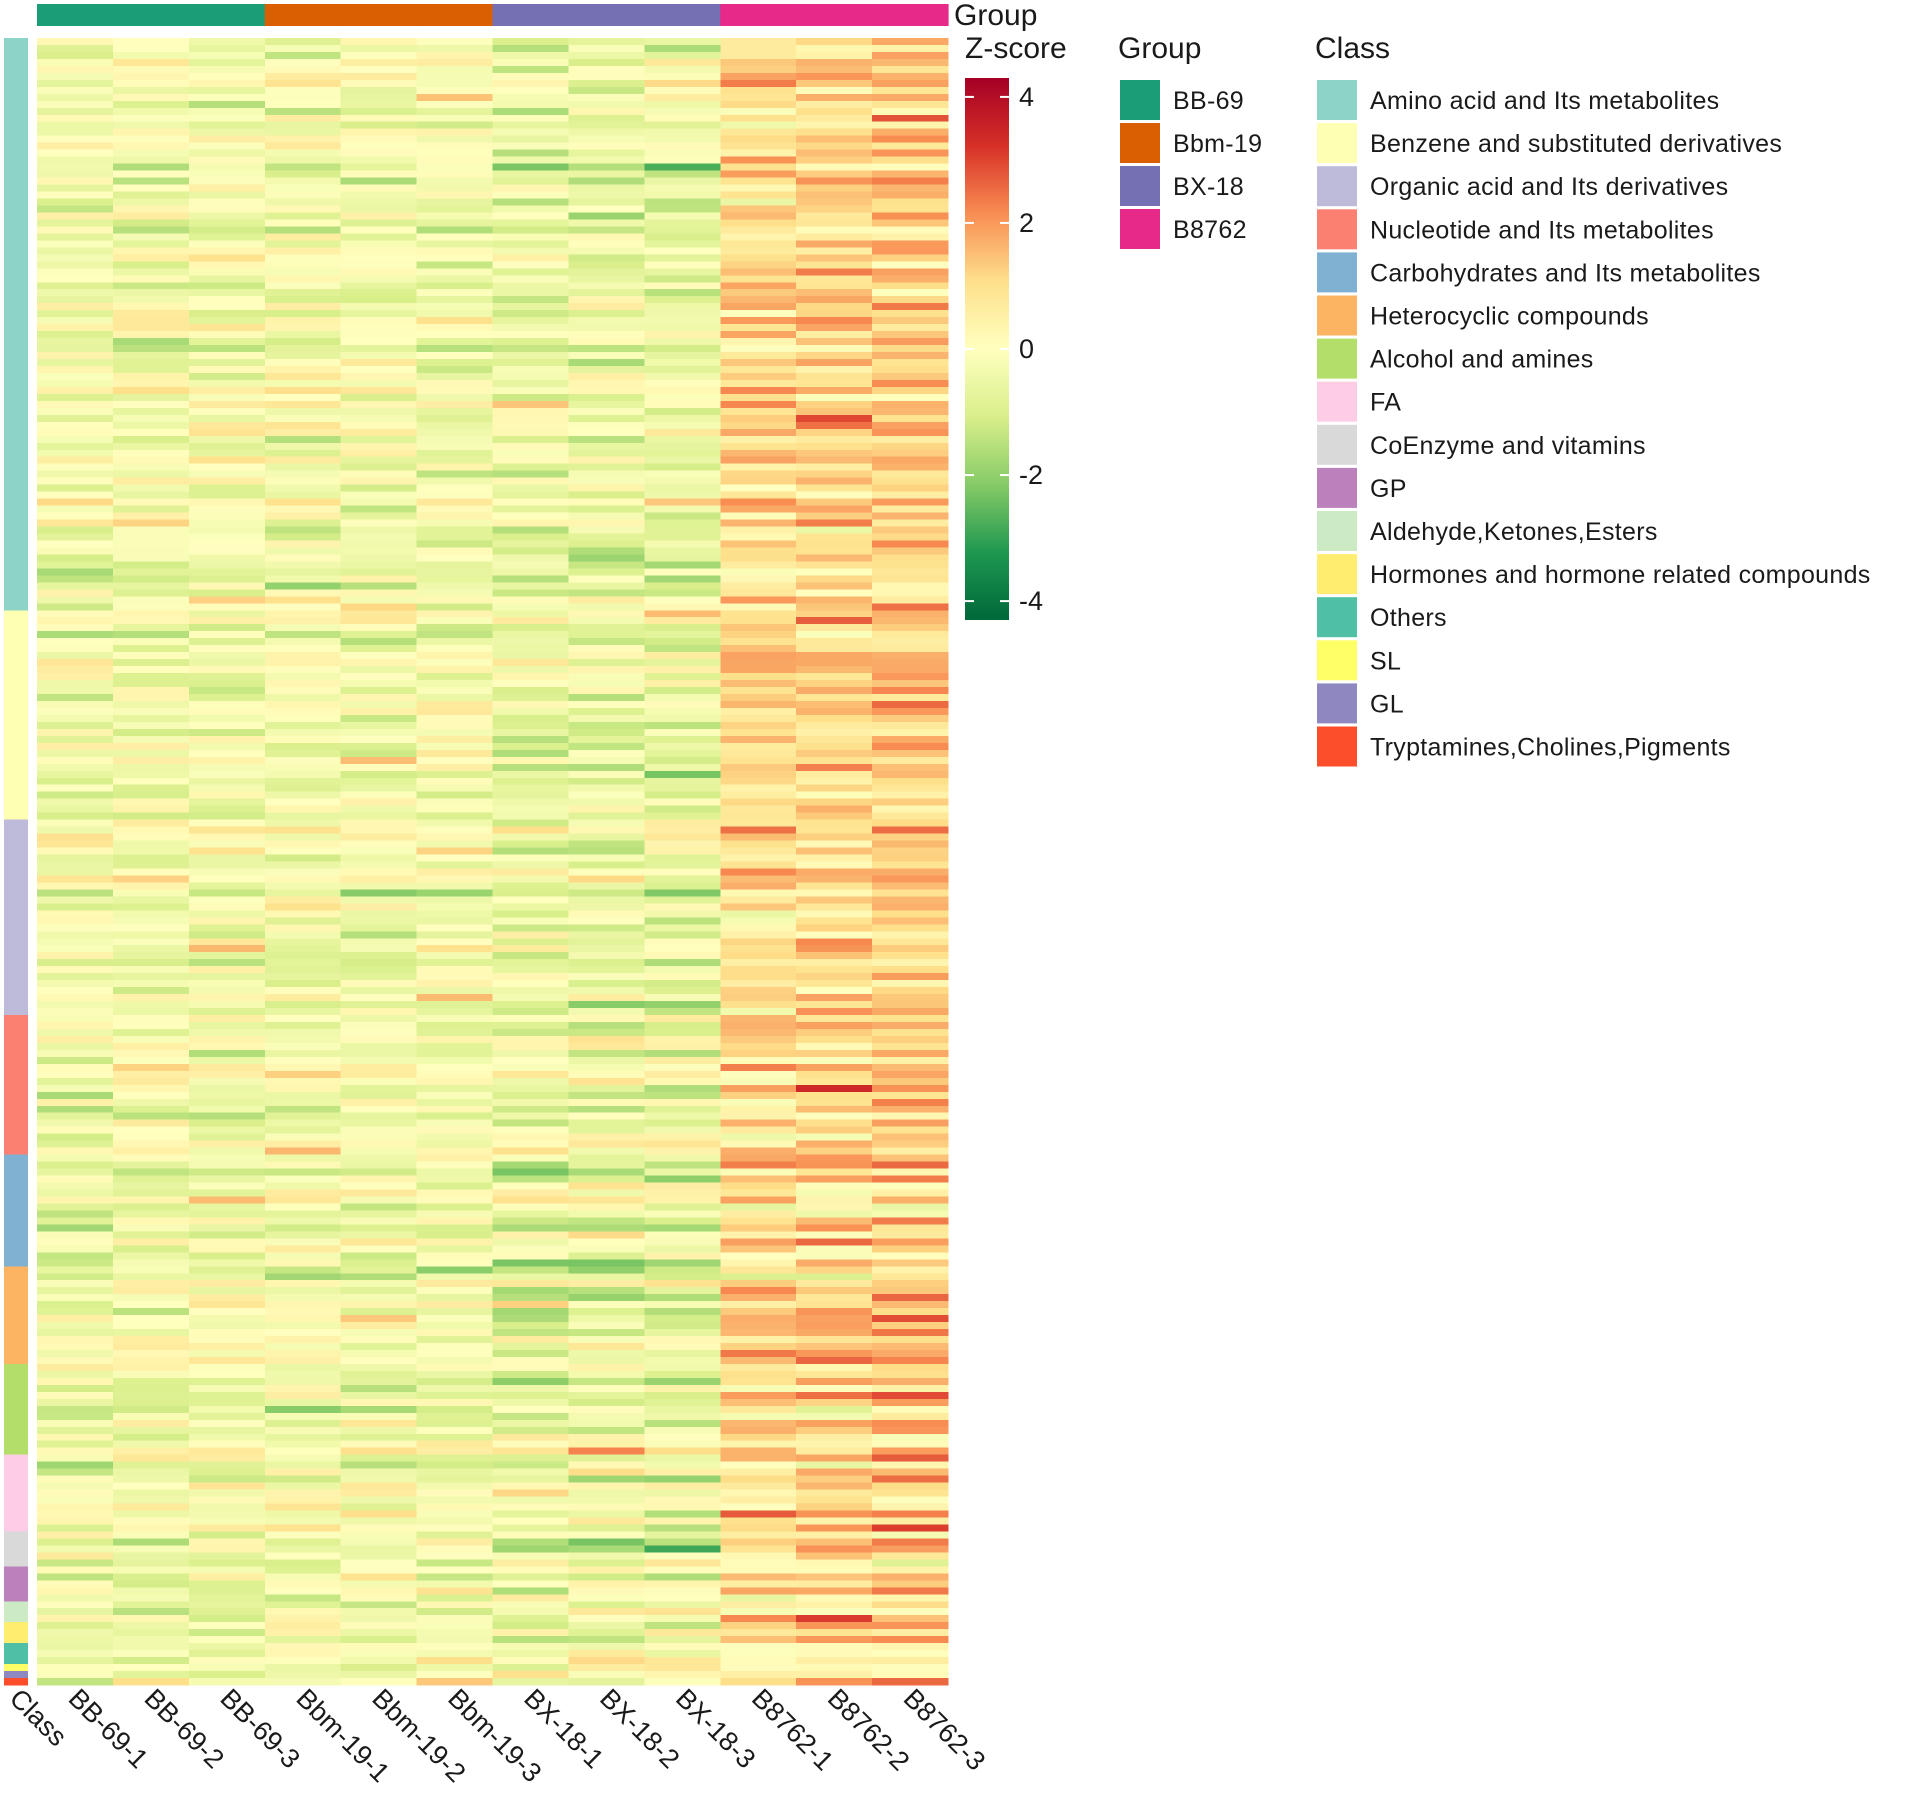 Image resolution: width=1905 pixels, height=1798 pixels. Describe the element at coordinates (16, 715) in the screenshot. I see `class-bar-segment` at that location.